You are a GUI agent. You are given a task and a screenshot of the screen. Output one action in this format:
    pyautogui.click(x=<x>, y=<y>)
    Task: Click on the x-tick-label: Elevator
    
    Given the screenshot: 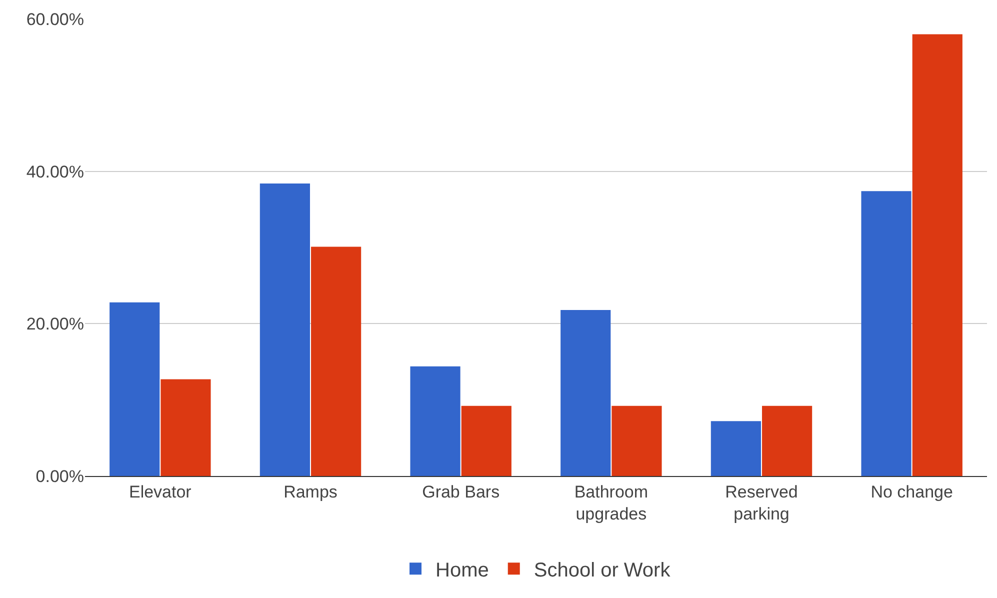 What is the action you would take?
    pyautogui.click(x=160, y=492)
    